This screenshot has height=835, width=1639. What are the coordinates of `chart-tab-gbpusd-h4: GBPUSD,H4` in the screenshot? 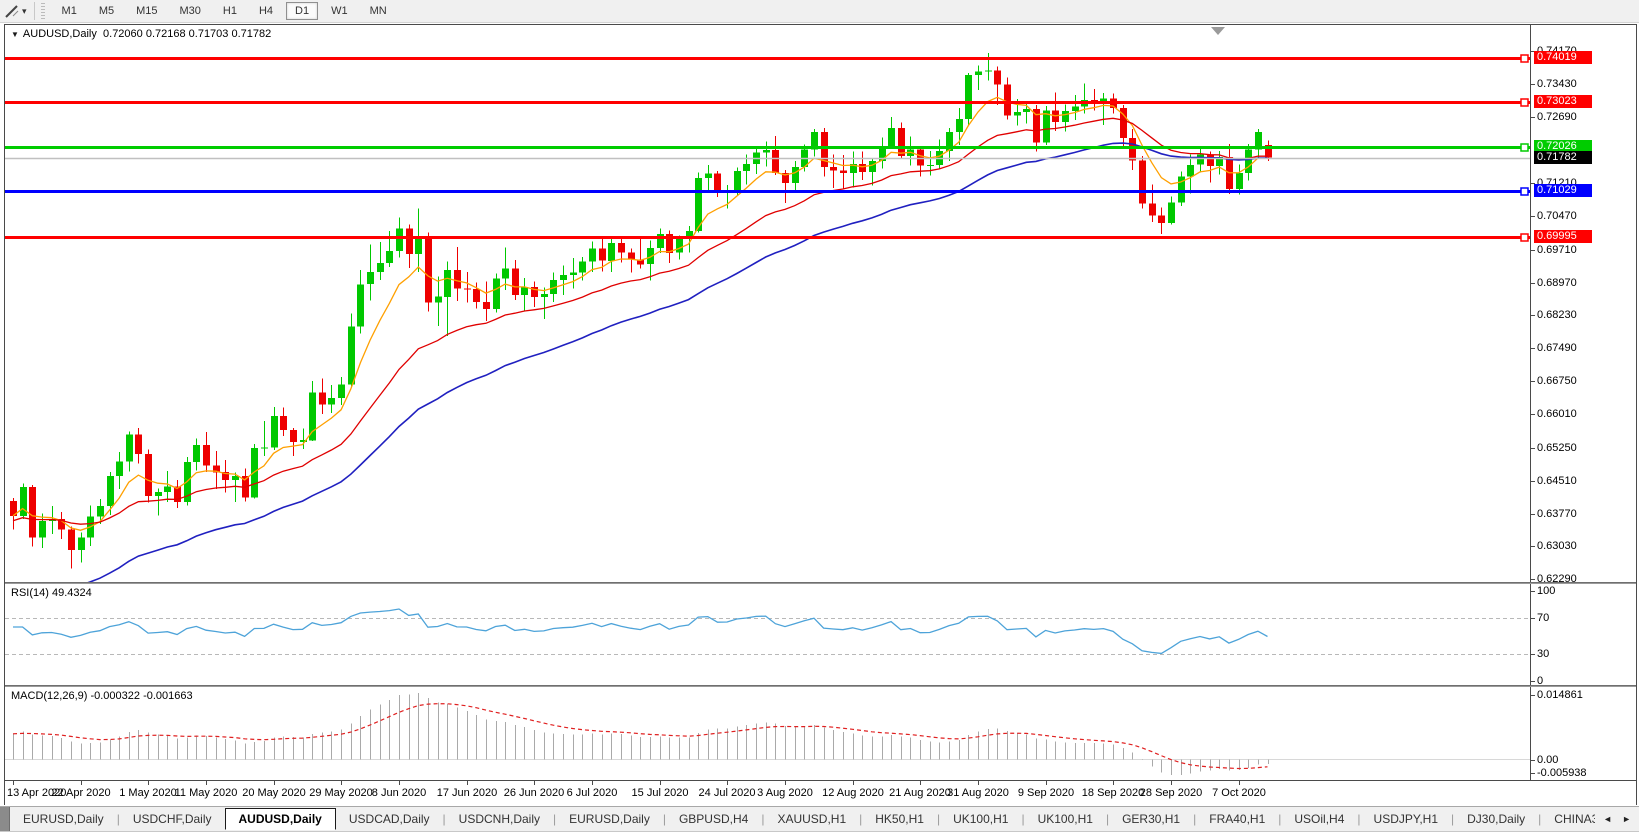 It's located at (713, 819).